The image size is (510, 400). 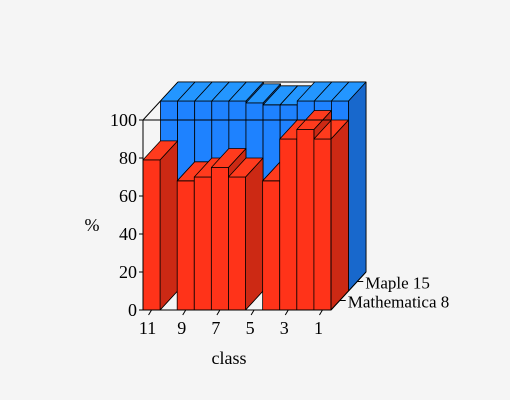 I want to click on y-tick-label: 80, so click(x=128, y=158).